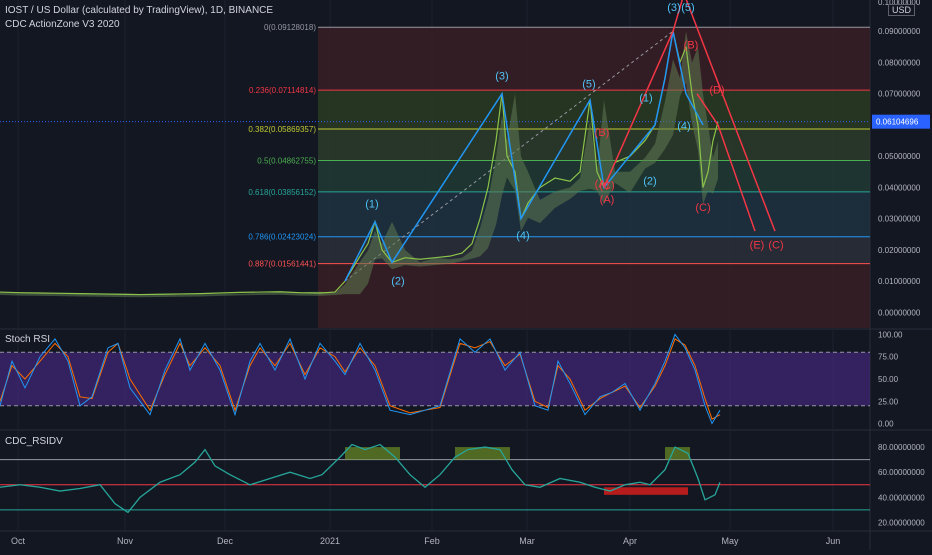 This screenshot has width=932, height=555. Describe the element at coordinates (901, 522) in the screenshot. I see `cdc-axis-tick: 20.00000000` at that location.